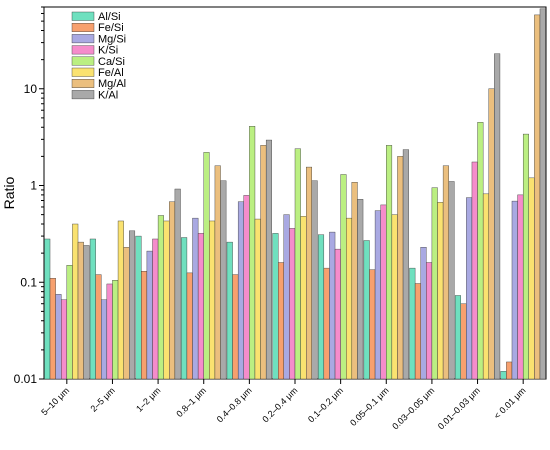  What do you see at coordinates (510, 403) in the screenshot?
I see `x-tick-label: < 0.01 μm` at bounding box center [510, 403].